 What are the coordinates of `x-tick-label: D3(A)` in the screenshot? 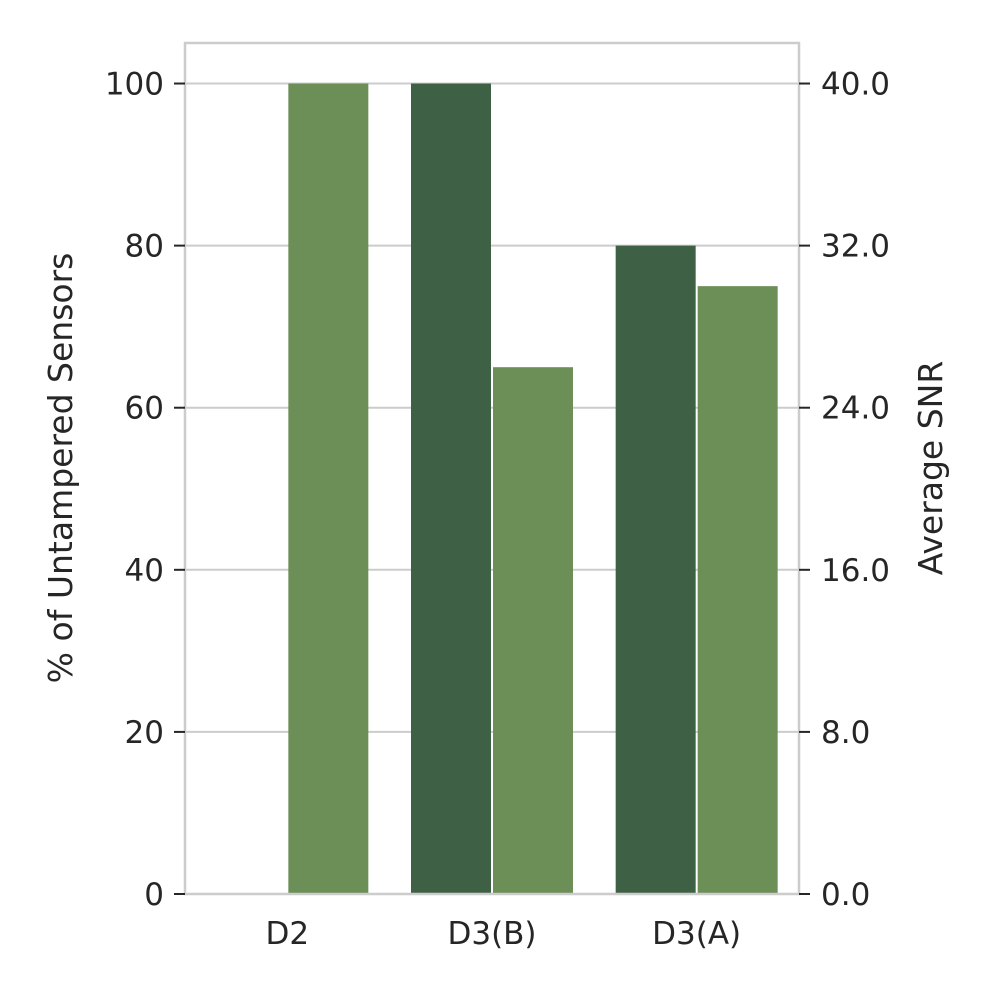 It's located at (696, 934).